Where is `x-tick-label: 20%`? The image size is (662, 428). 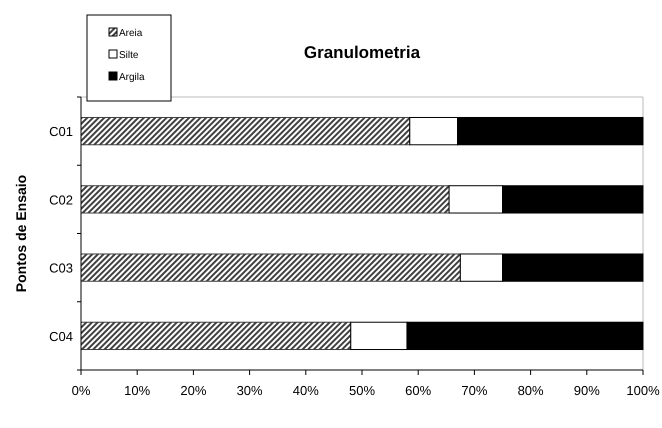 x-tick-label: 20% is located at coordinates (193, 390).